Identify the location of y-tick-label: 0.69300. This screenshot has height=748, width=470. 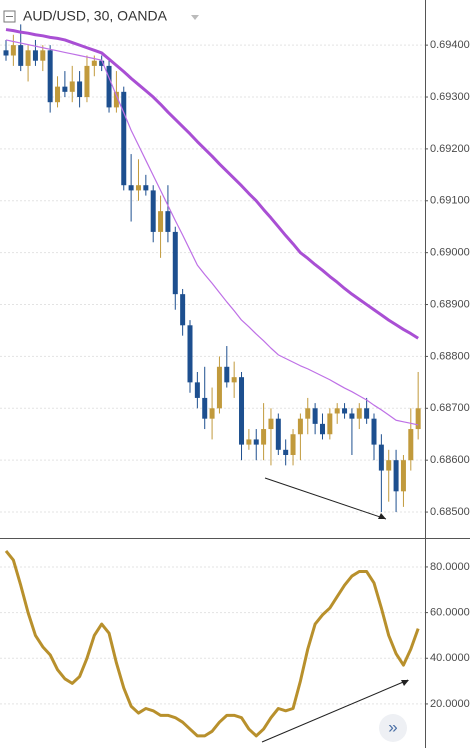
(450, 97).